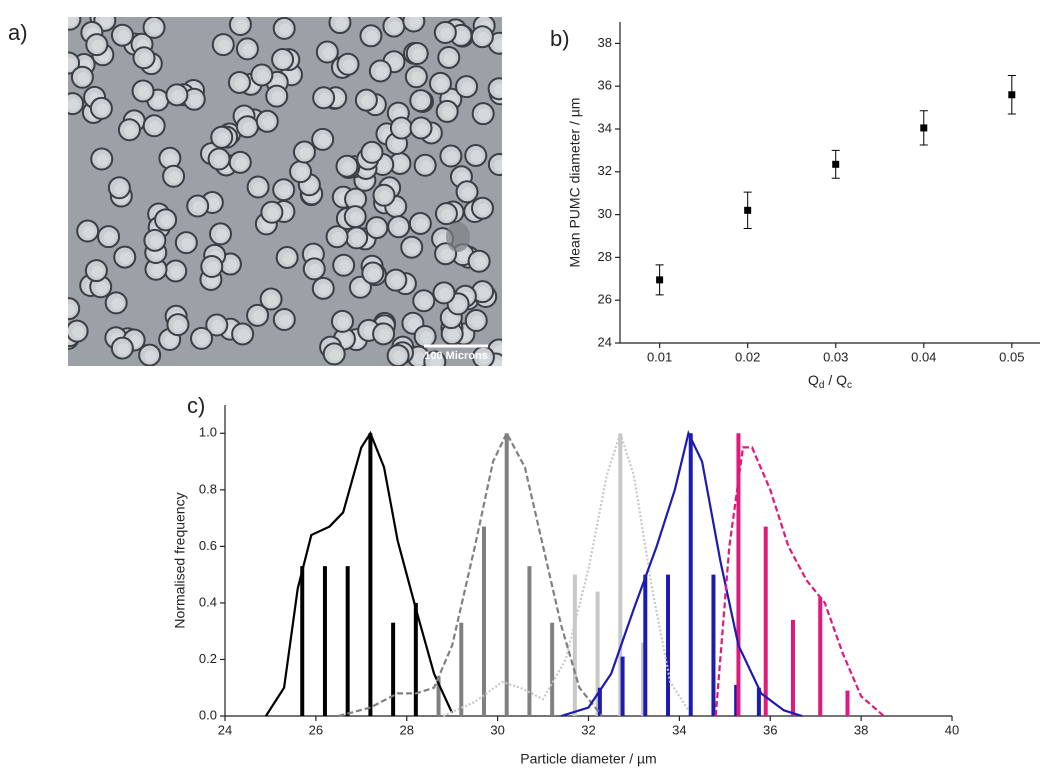 The image size is (1041, 775). I want to click on x-axis-label-part: c, so click(849, 385).